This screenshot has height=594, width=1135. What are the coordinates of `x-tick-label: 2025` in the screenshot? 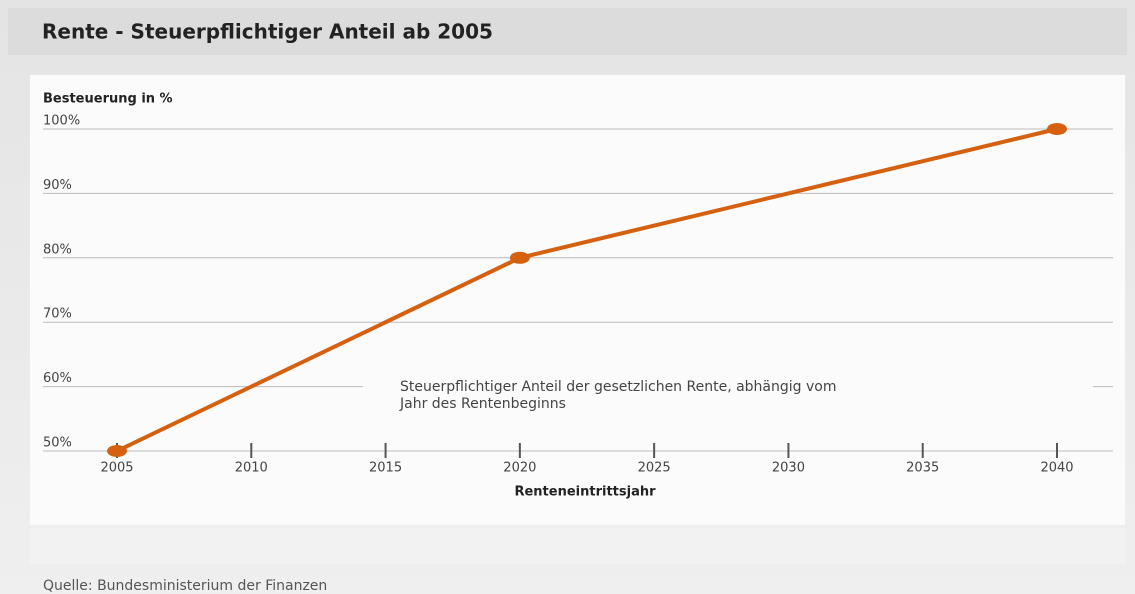 It's located at (654, 468).